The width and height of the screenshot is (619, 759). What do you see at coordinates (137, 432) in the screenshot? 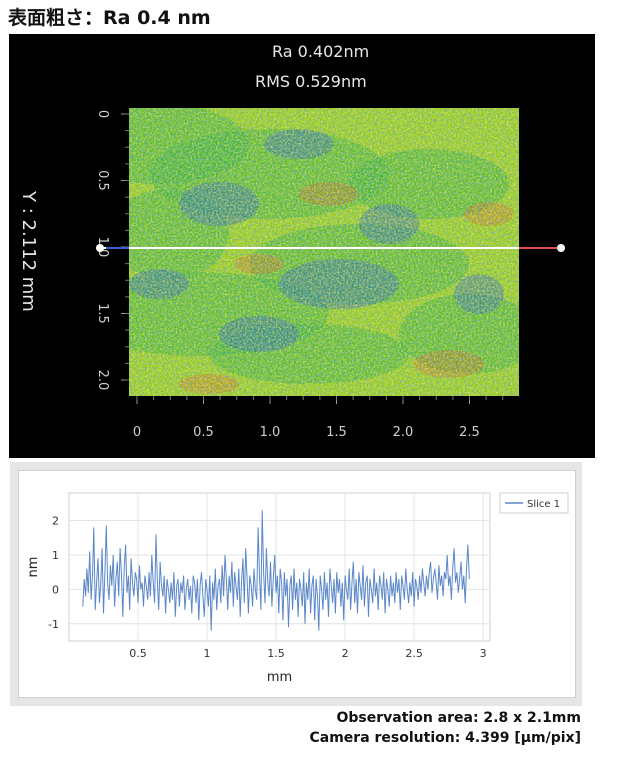
I see `x-tick-label: 0` at bounding box center [137, 432].